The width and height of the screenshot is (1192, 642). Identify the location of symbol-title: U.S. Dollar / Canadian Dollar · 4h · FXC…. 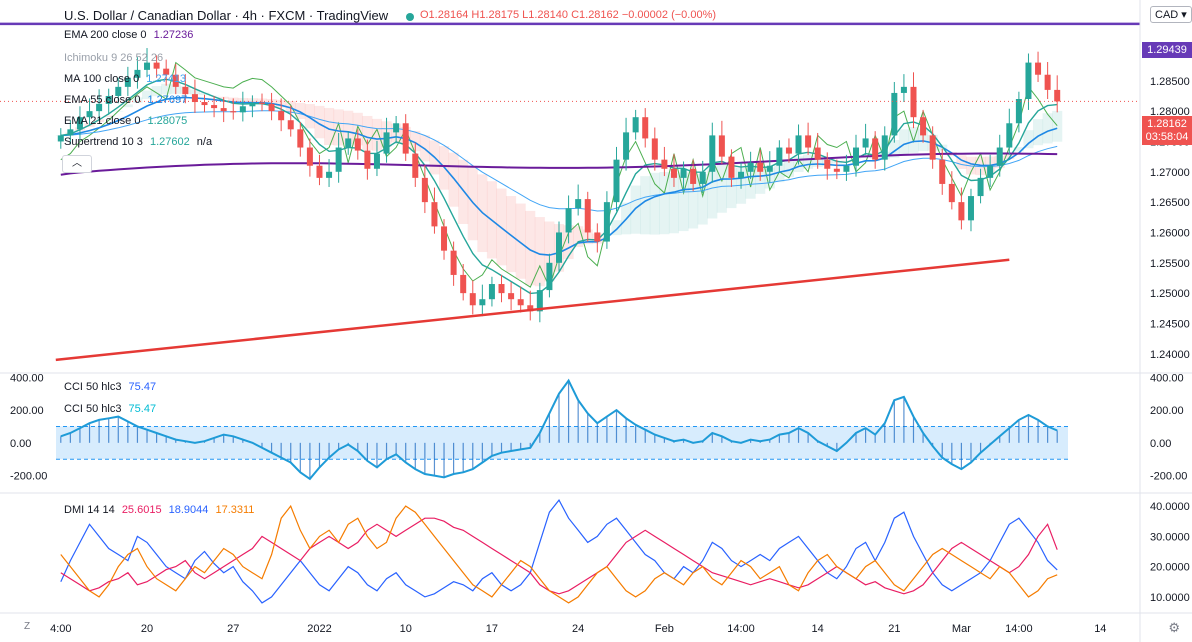
(242, 15).